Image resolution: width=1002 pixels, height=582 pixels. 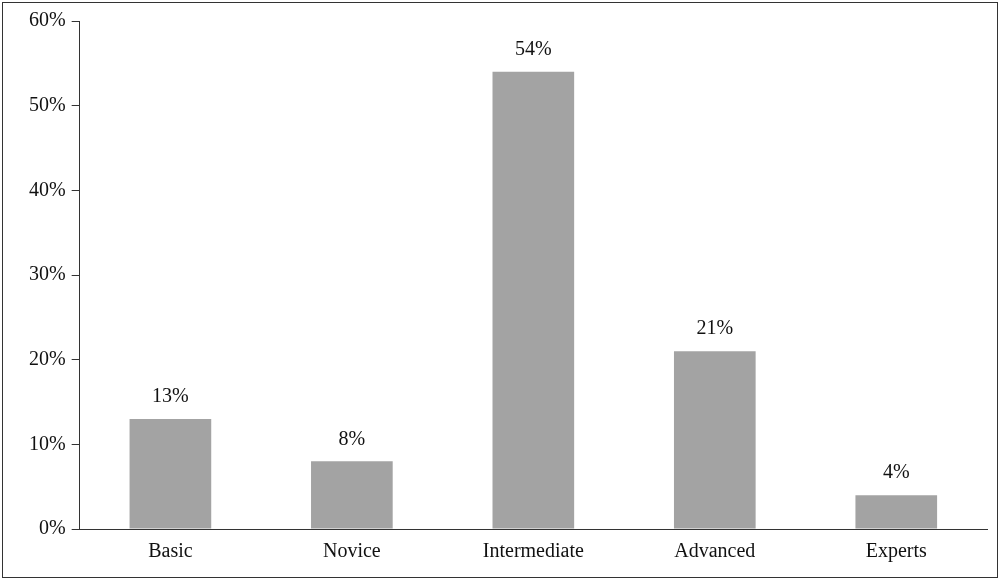 What do you see at coordinates (170, 550) in the screenshot?
I see `x-tick-label: Basic` at bounding box center [170, 550].